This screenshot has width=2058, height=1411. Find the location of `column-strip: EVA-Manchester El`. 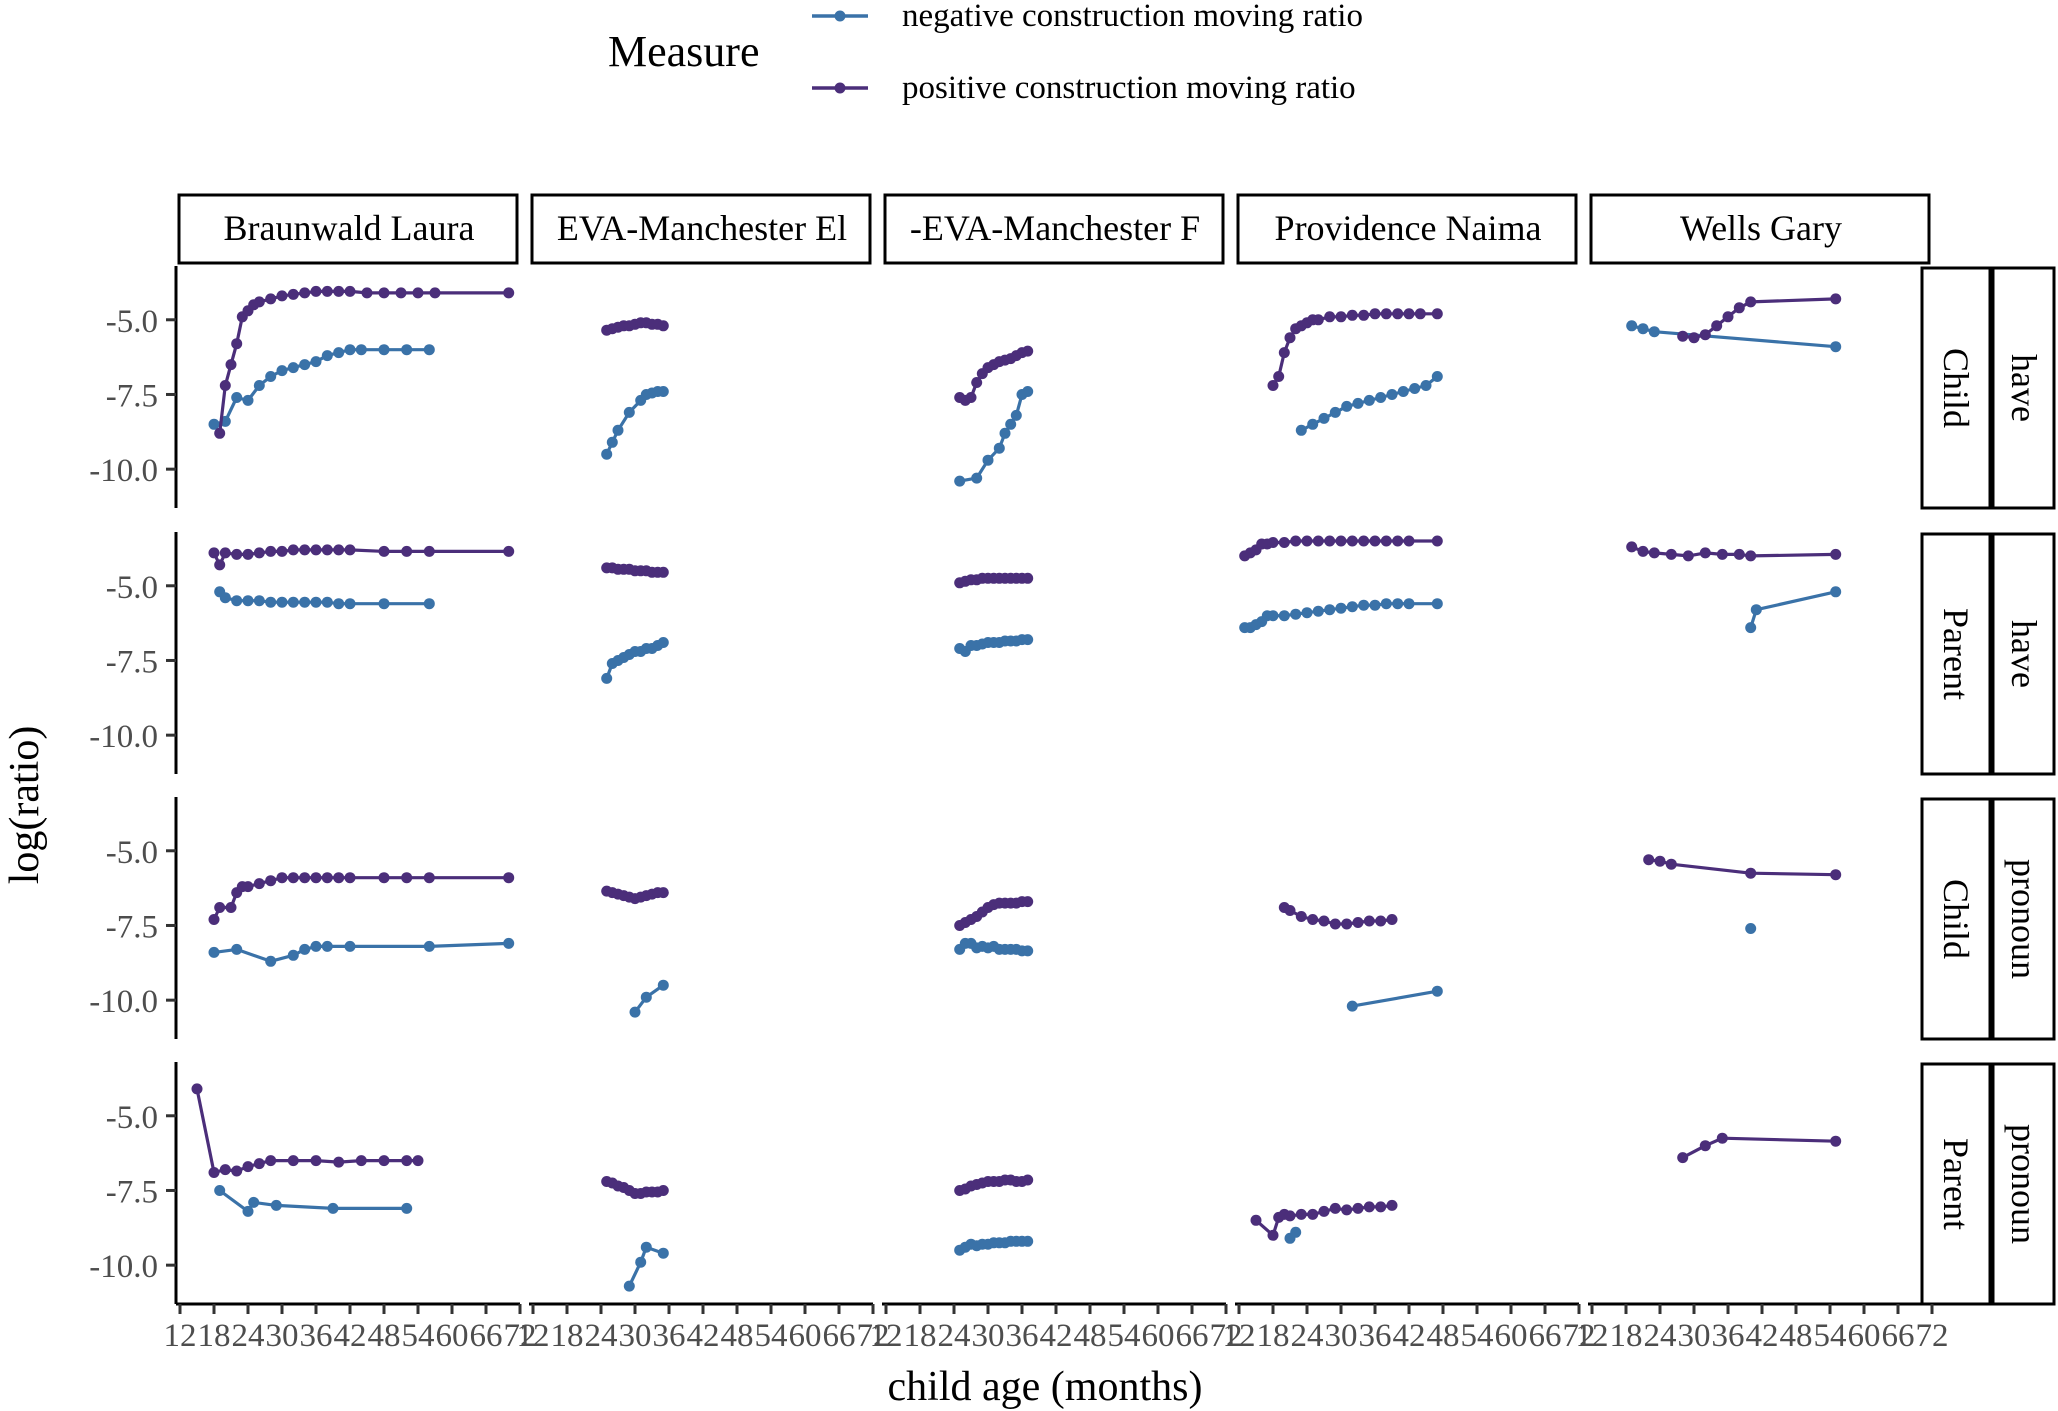

column-strip: EVA-Manchester El is located at coordinates (701, 229).